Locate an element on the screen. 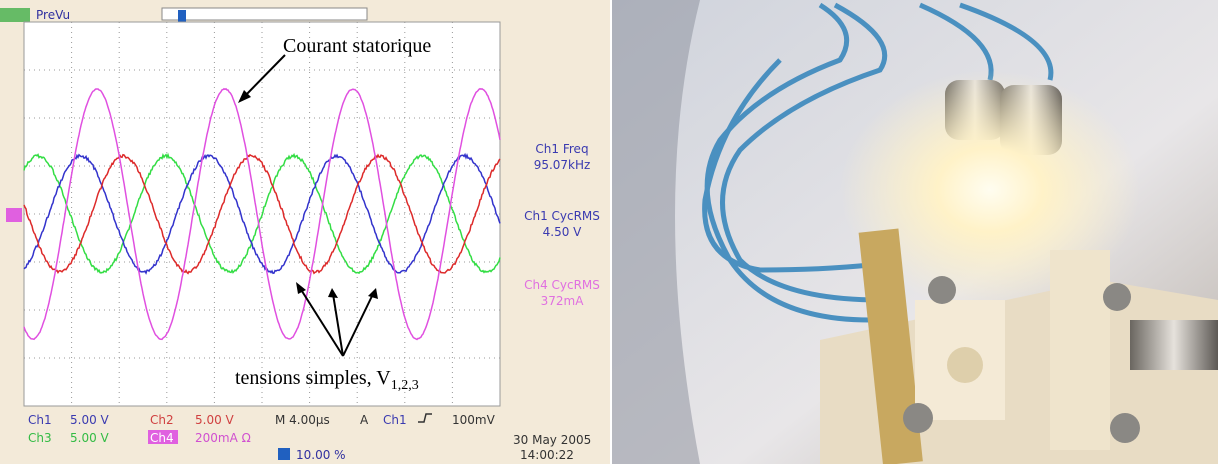  t-icon is located at coordinates (284, 454).